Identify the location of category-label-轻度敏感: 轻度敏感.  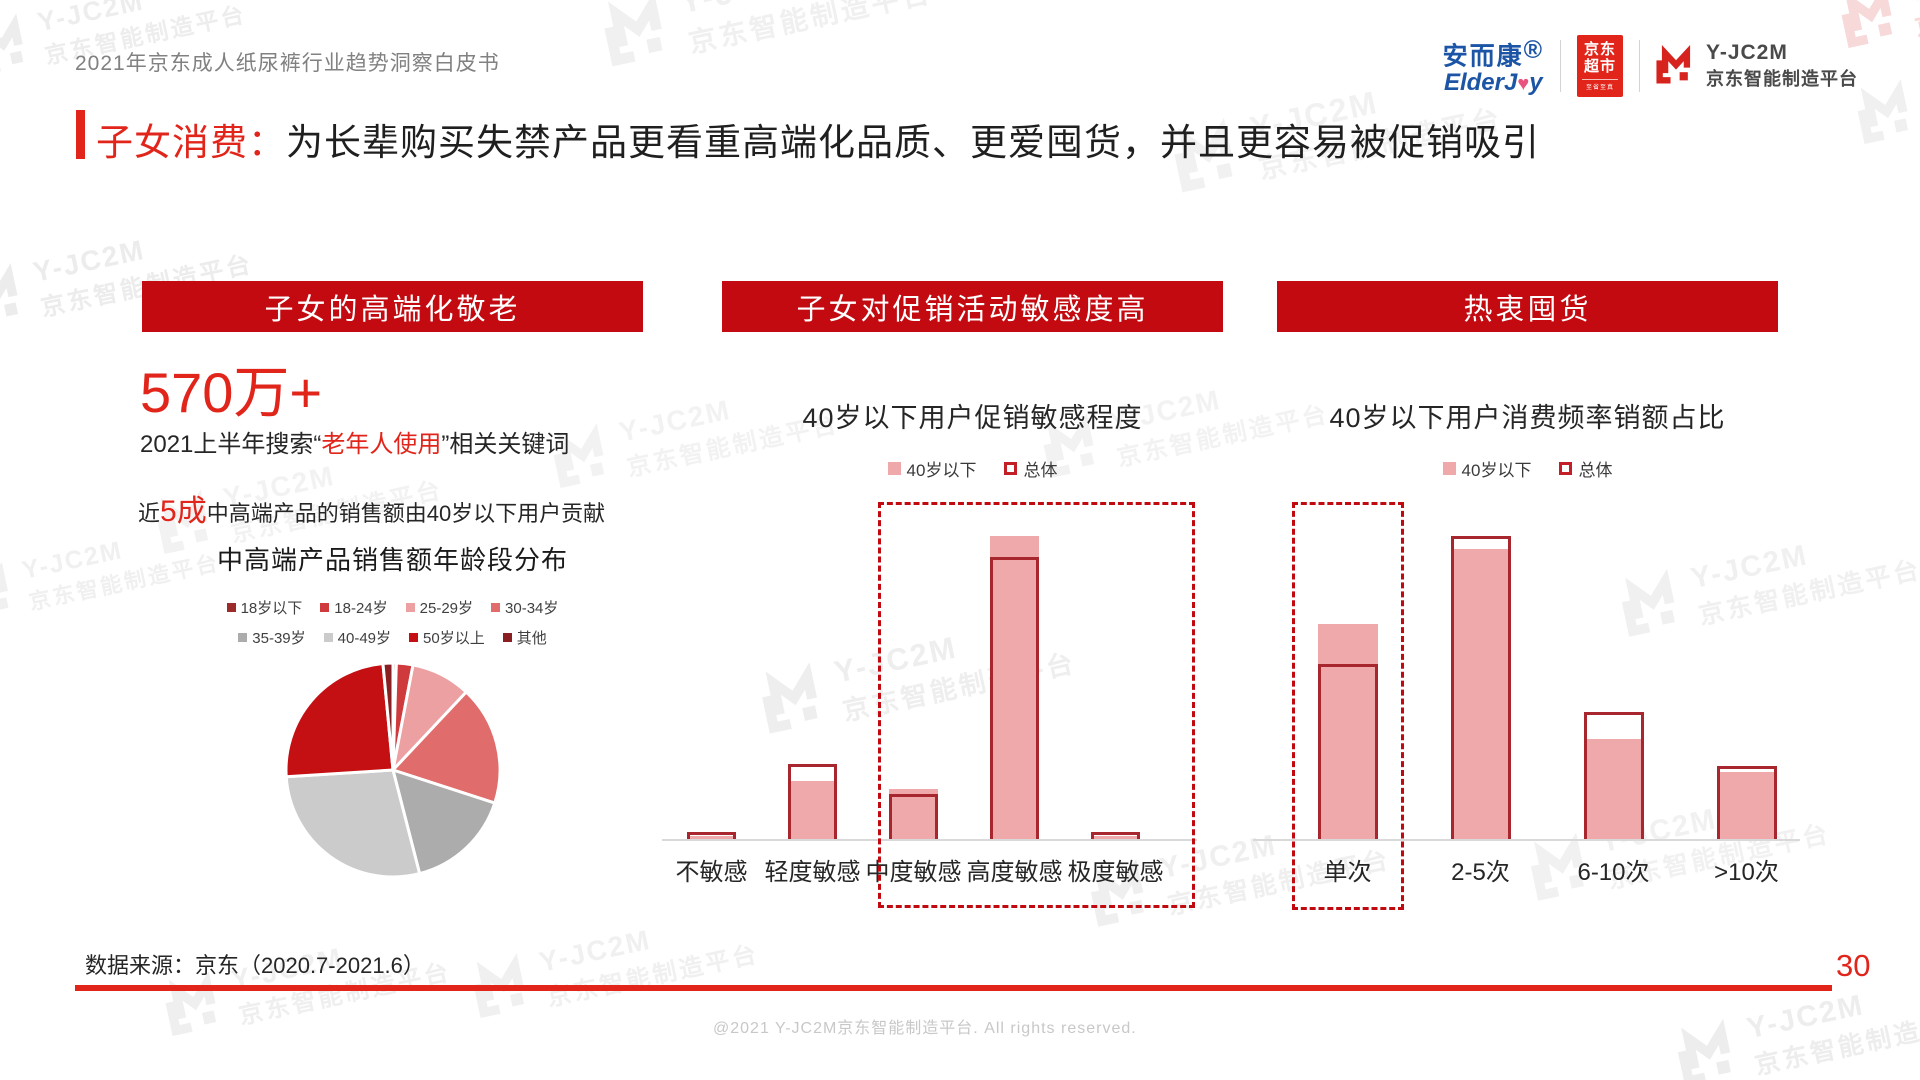
(812, 872).